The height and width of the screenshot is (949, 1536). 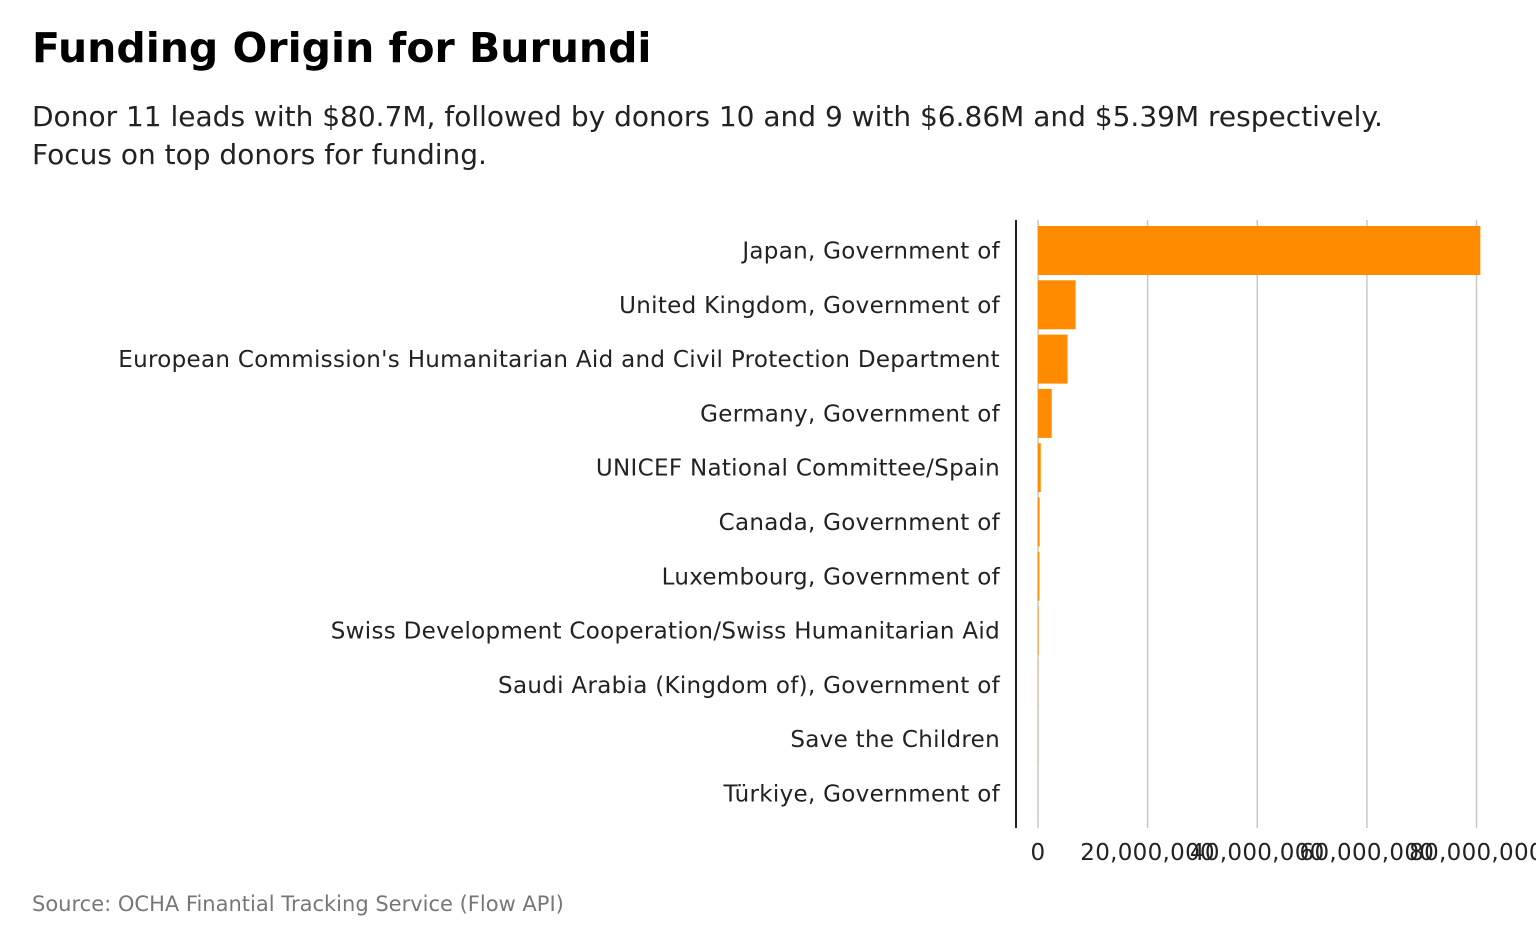 I want to click on category-label: United Kingdom, Government of, so click(x=809, y=306).